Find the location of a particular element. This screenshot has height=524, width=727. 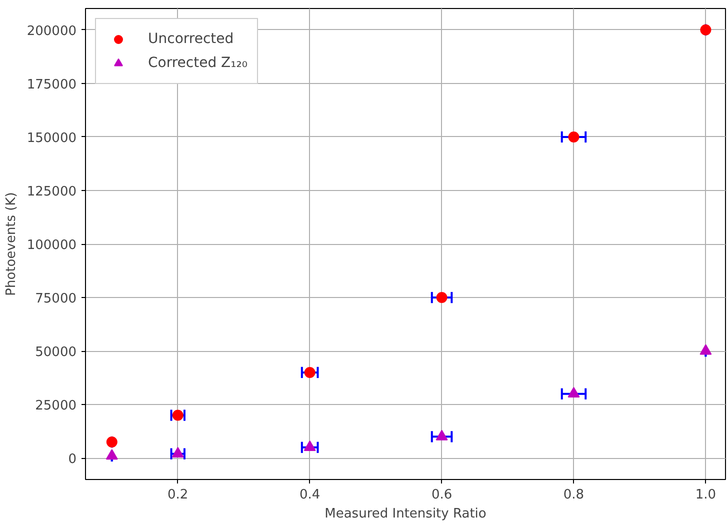

x-axis-title: Measured Intensity Ratio is located at coordinates (405, 514).